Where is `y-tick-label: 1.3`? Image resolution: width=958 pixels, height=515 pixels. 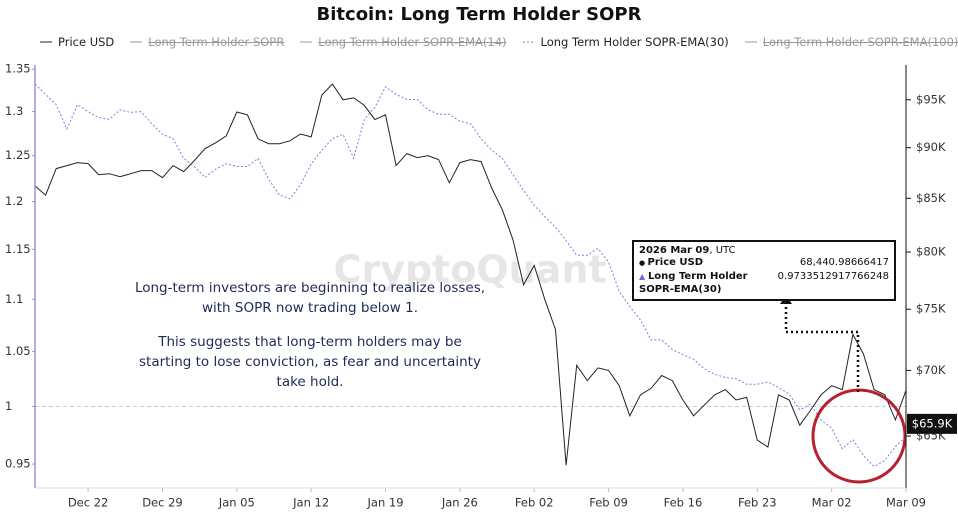 y-tick-label: 1.3 is located at coordinates (14, 111).